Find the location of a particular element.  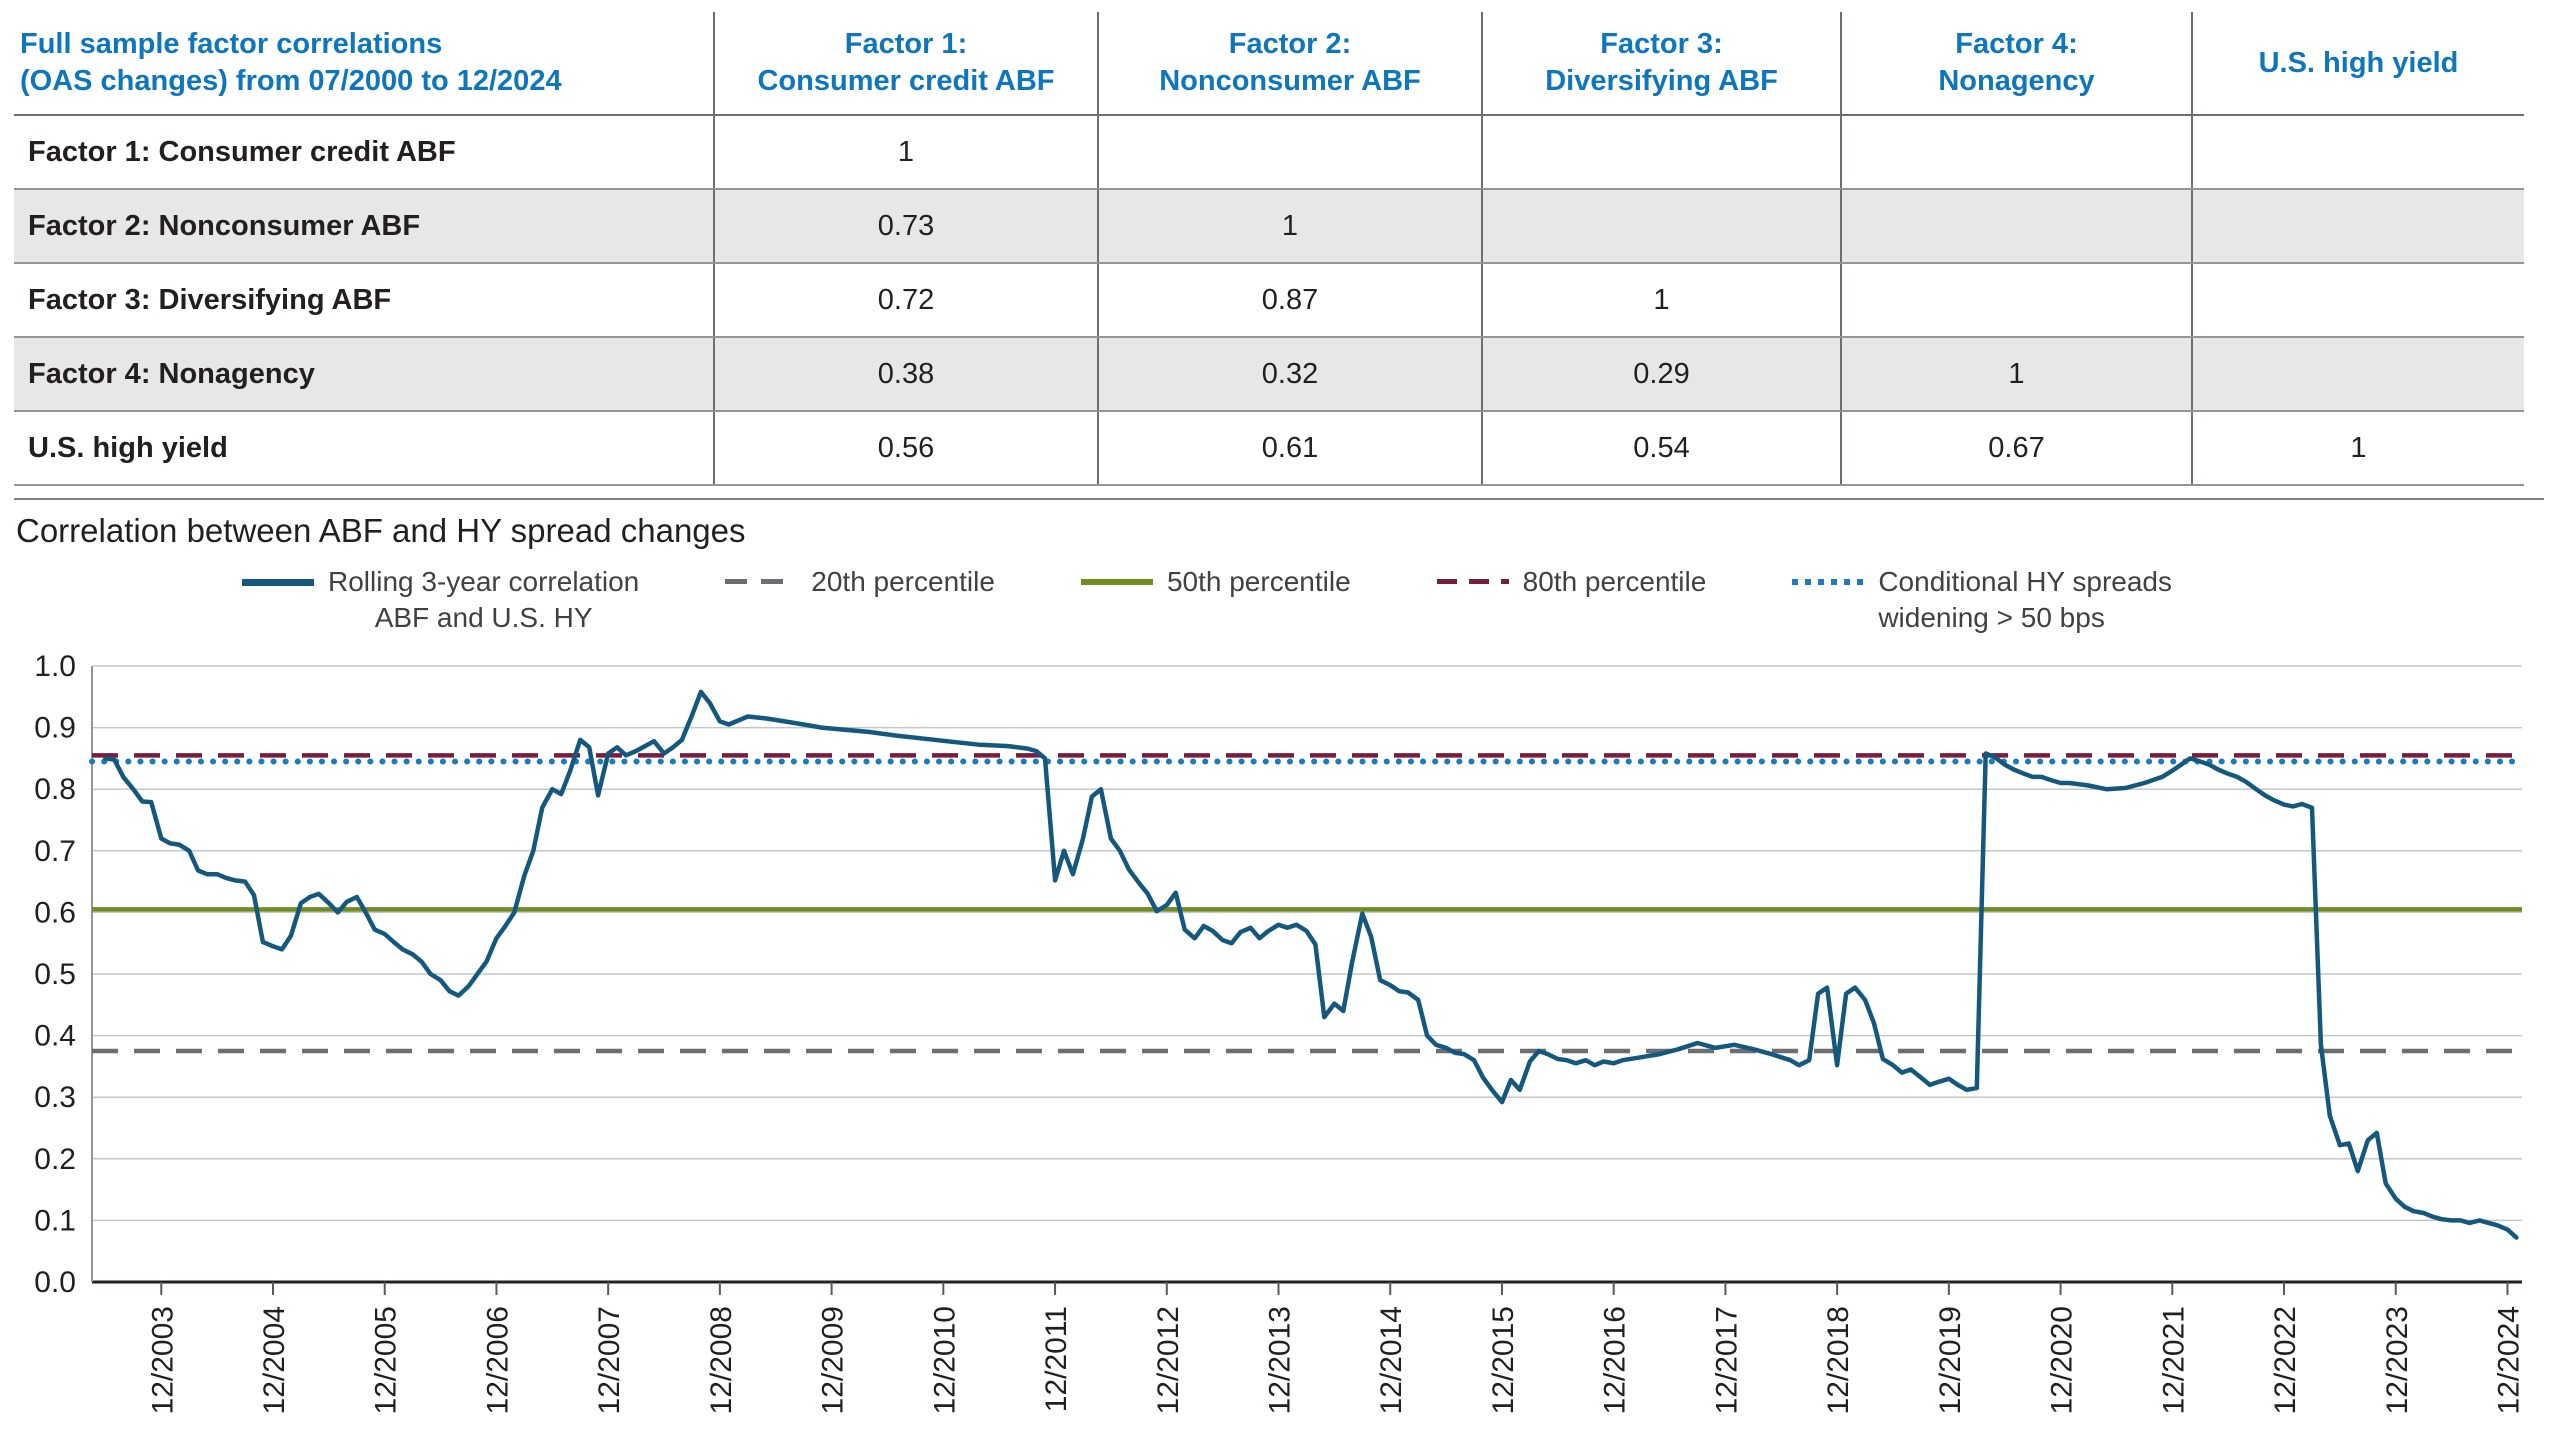

legend-item-80th-percentile: 80th percentile is located at coordinates (1571, 582).